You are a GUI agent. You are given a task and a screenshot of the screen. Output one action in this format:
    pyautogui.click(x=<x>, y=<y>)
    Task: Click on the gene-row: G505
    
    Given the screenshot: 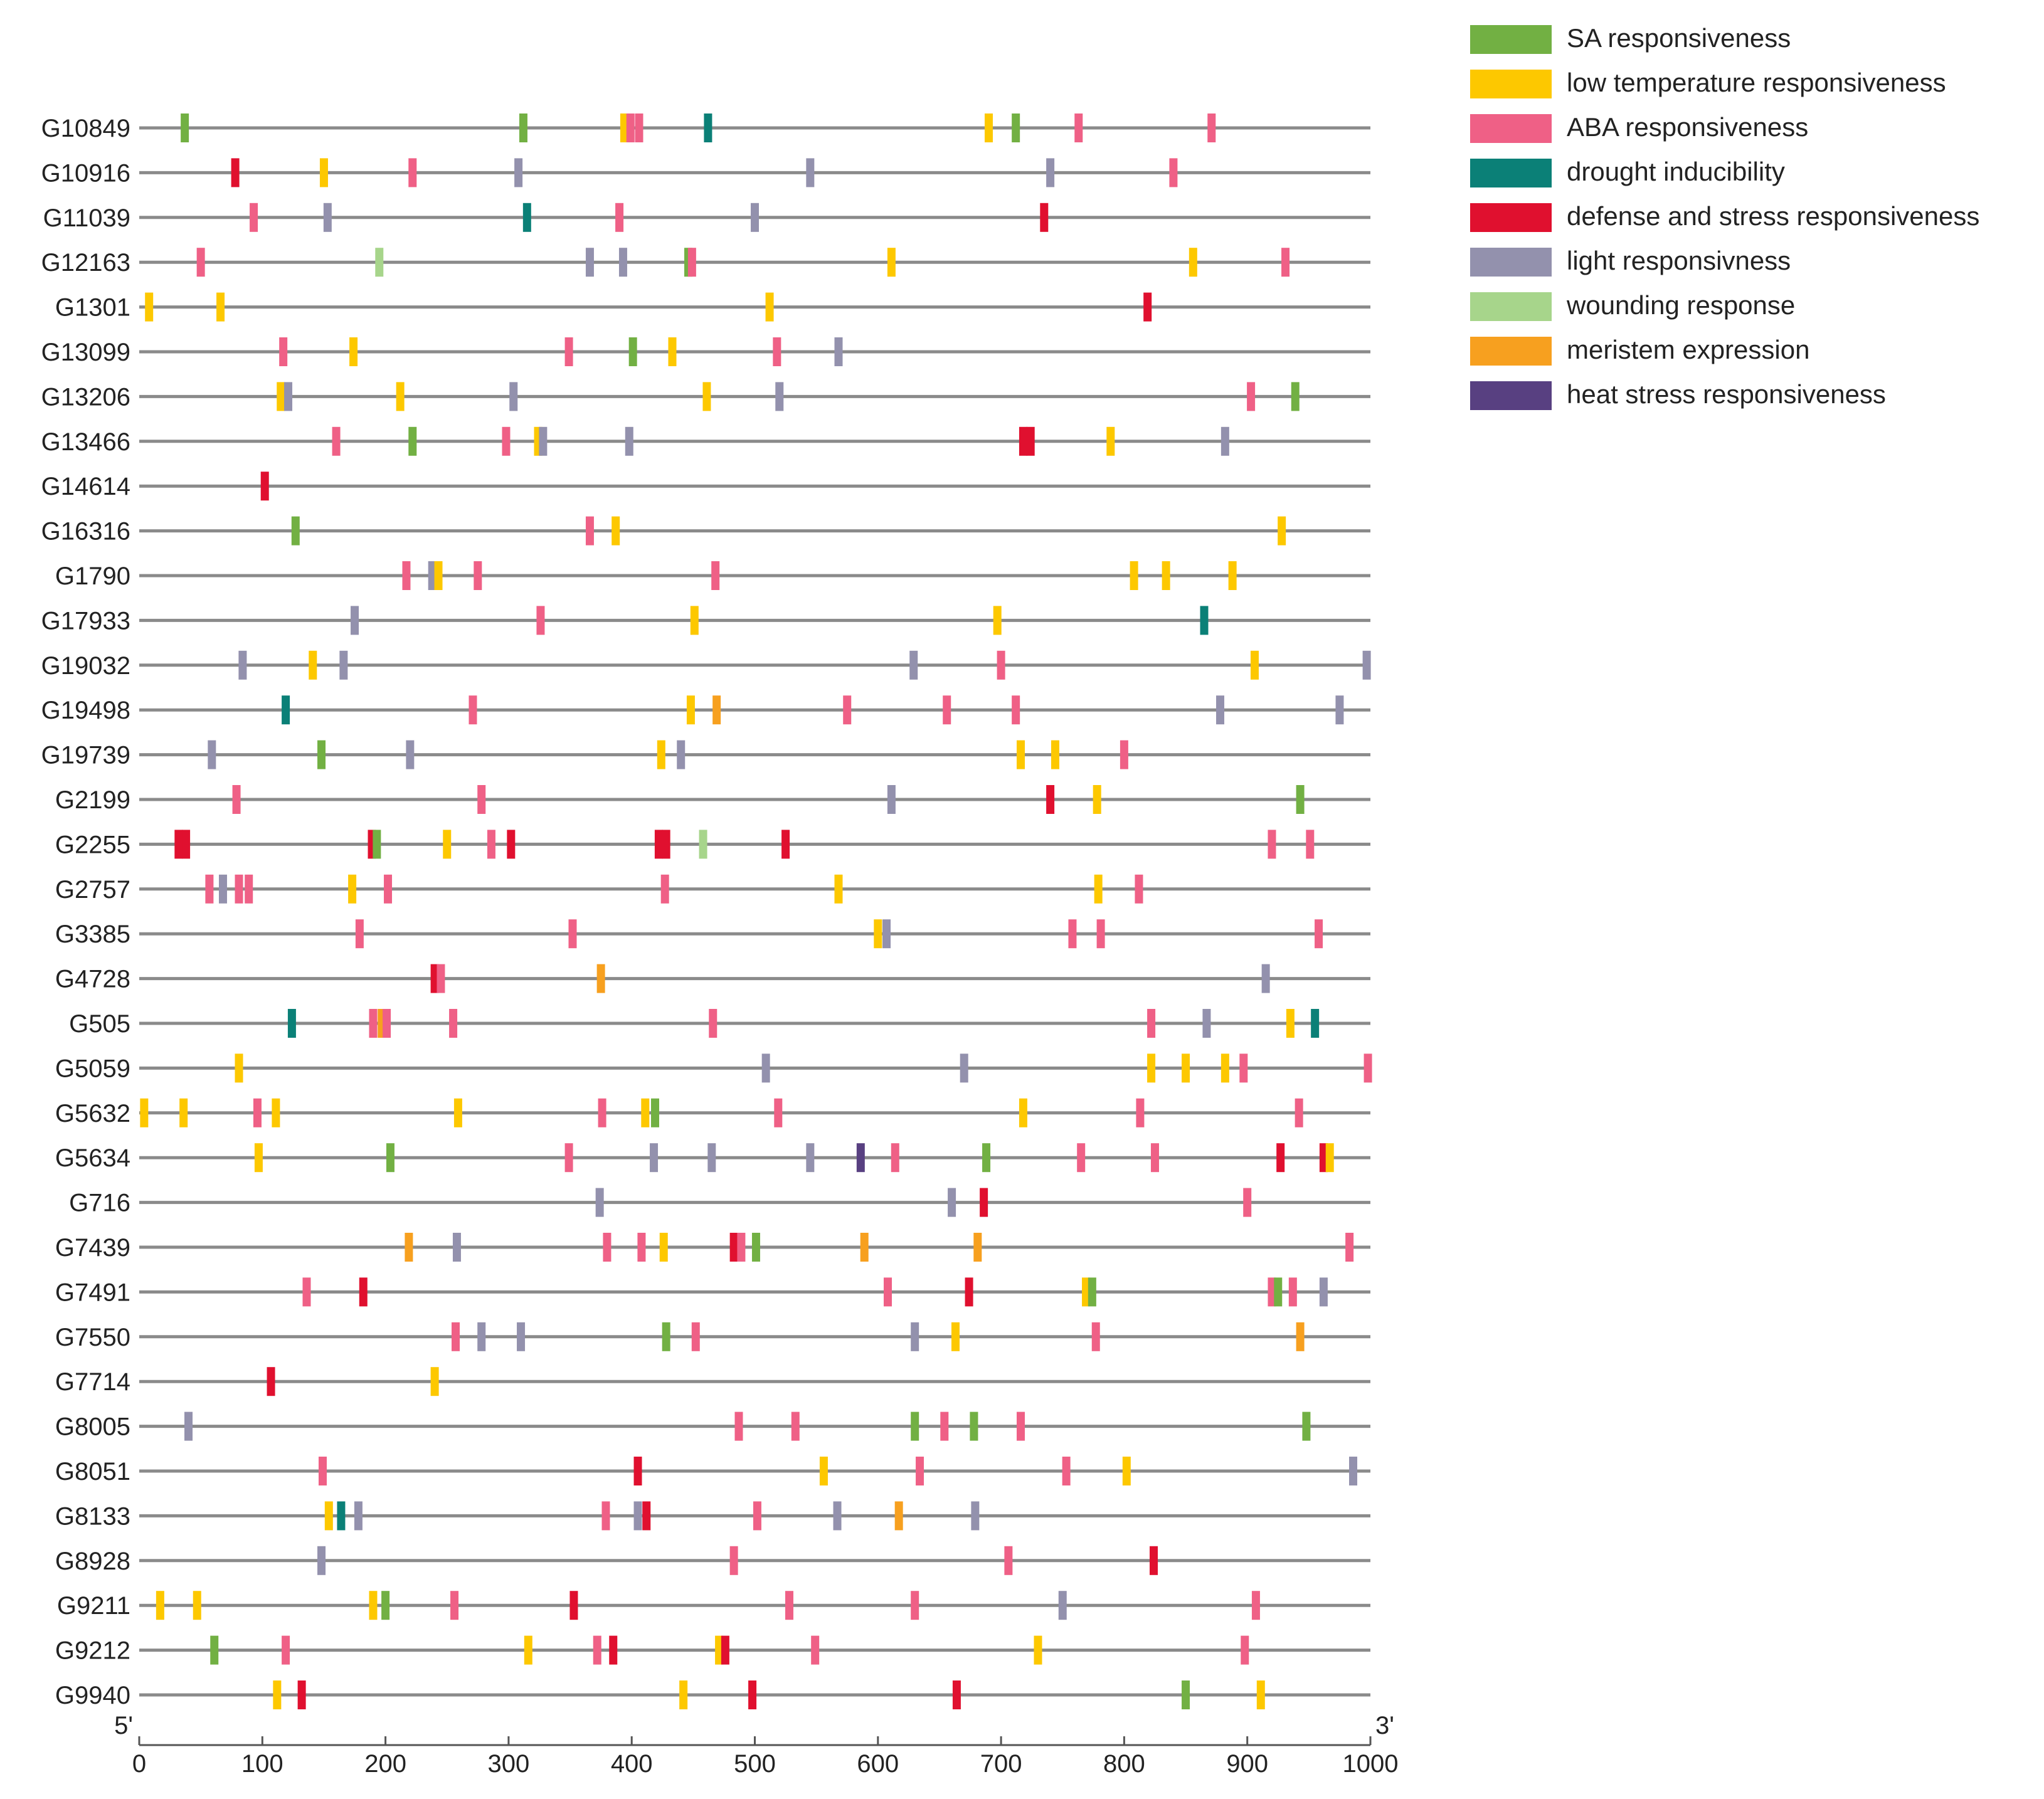 What is the action you would take?
    pyautogui.click(x=719, y=1024)
    